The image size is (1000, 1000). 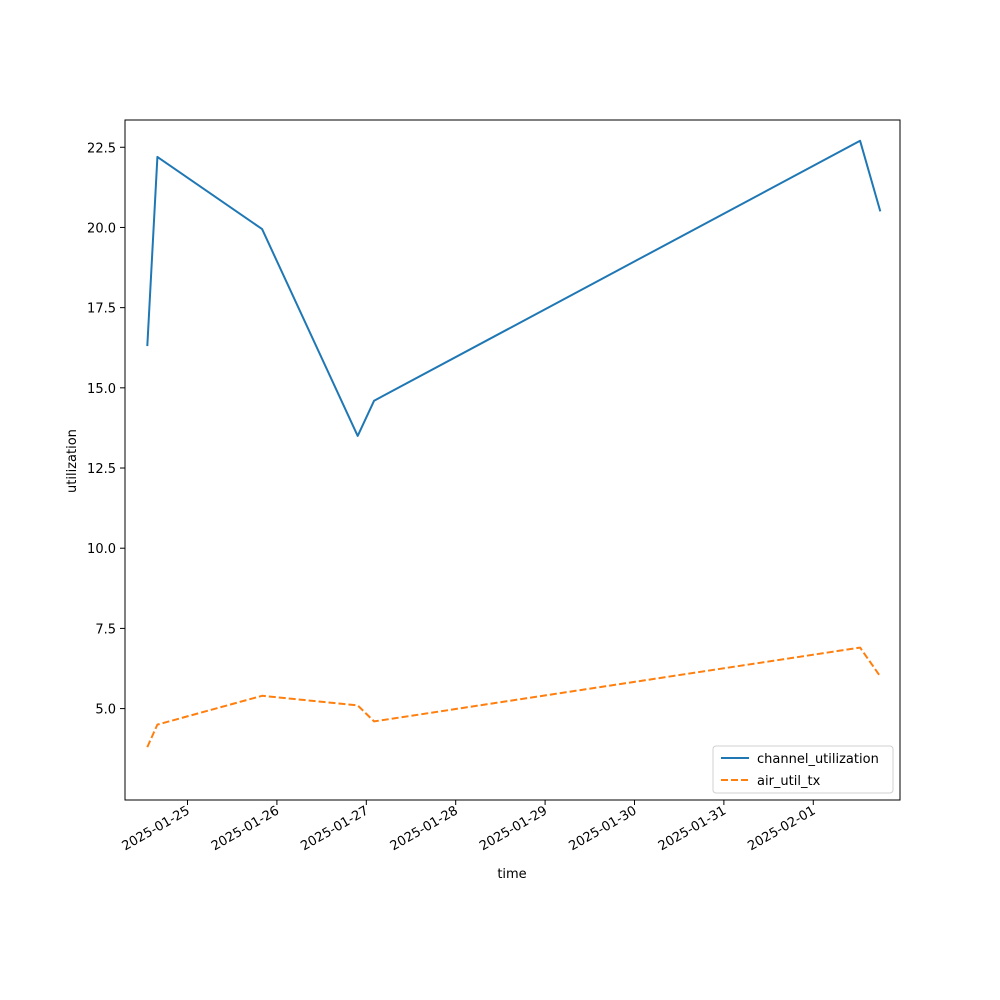 I want to click on legend-label-air-util-tx: air_util_tx, so click(x=789, y=781).